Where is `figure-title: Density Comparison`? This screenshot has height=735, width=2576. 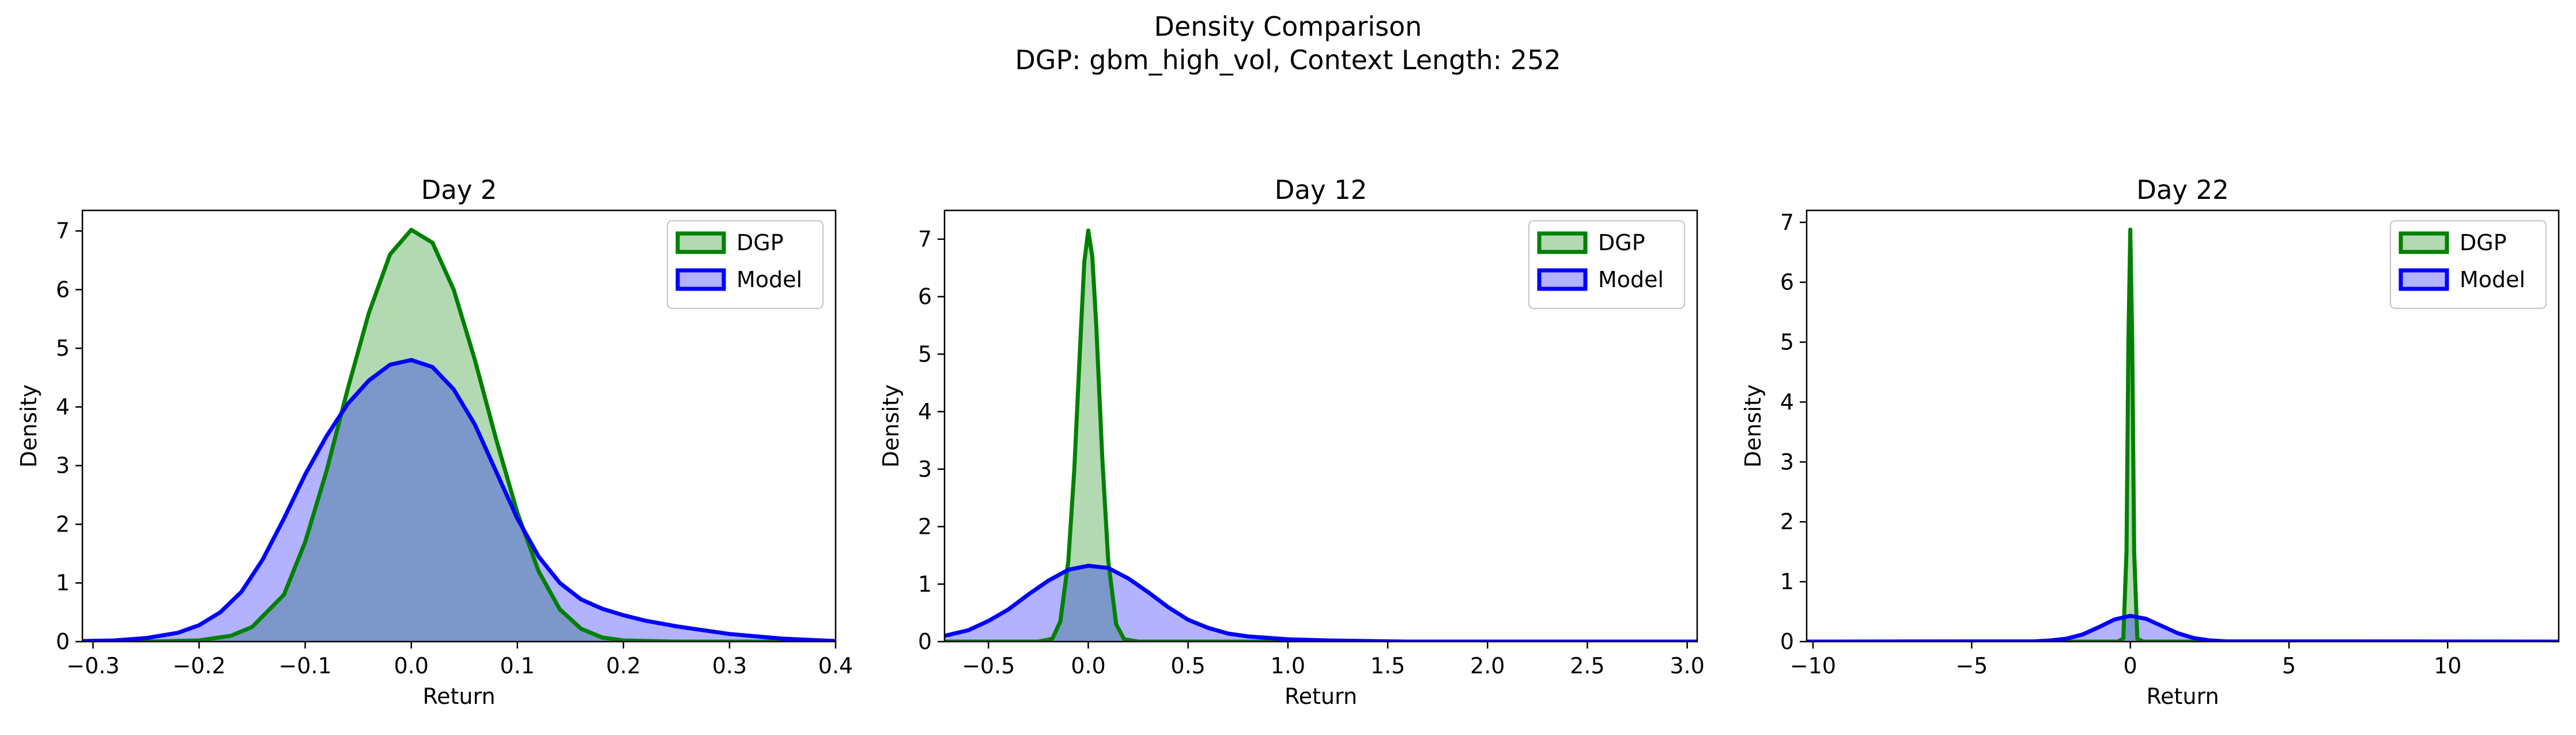
figure-title: Density Comparison is located at coordinates (1288, 26).